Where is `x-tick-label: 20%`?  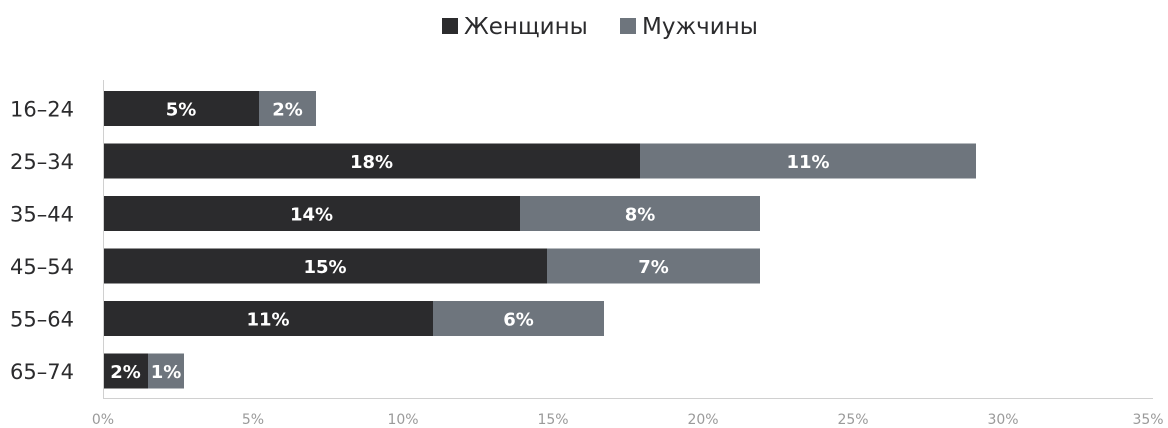
x-tick-label: 20% is located at coordinates (702, 420).